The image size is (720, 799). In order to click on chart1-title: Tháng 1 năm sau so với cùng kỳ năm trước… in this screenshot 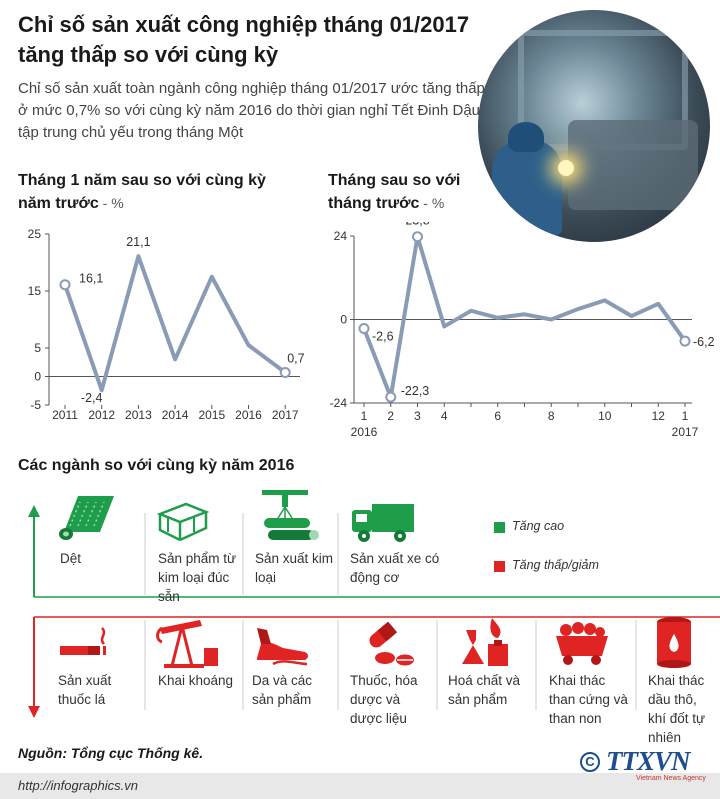, I will do `click(143, 192)`.